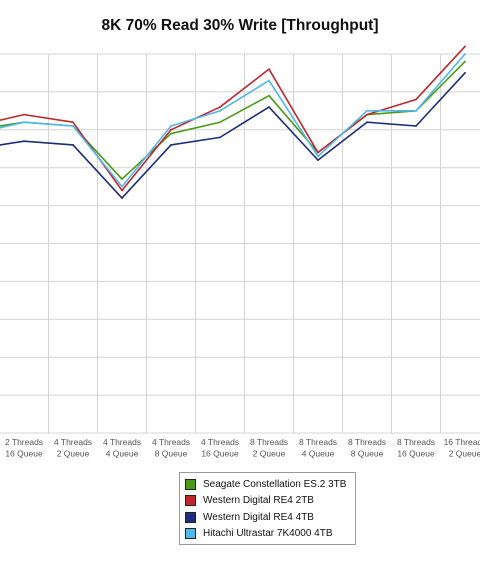  Describe the element at coordinates (275, 484) in the screenshot. I see `legend-label: Seagate Constellation ES.2 3TB` at that location.